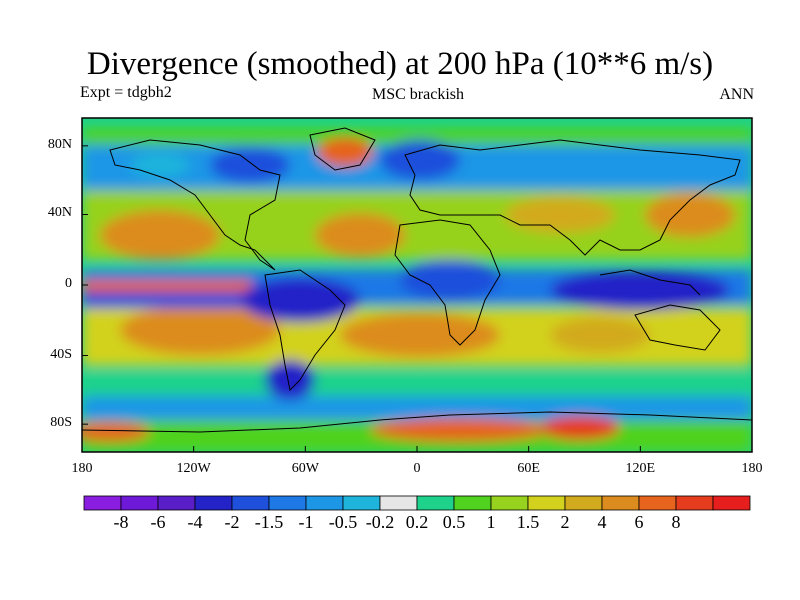 The height and width of the screenshot is (600, 800). I want to click on legend-label: 0.5, so click(454, 522).